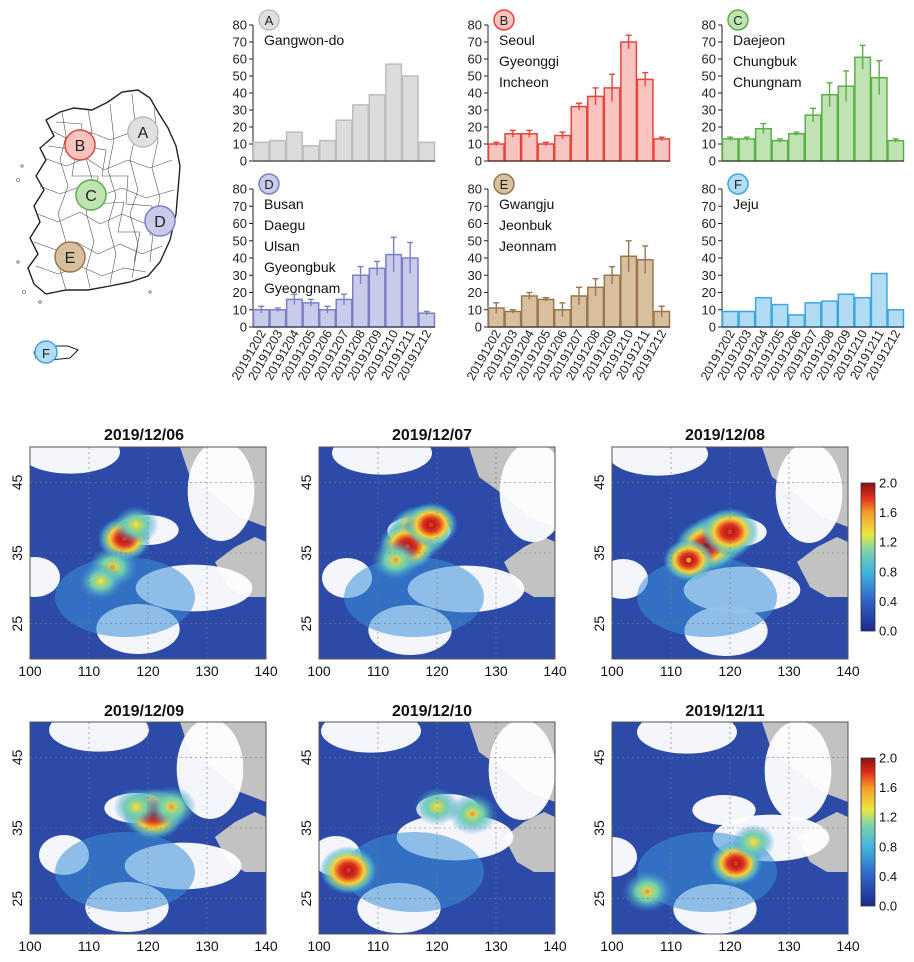 This screenshot has height=962, width=914. What do you see at coordinates (888, 631) in the screenshot?
I see `colorbar-tick-label: 0.0` at bounding box center [888, 631].